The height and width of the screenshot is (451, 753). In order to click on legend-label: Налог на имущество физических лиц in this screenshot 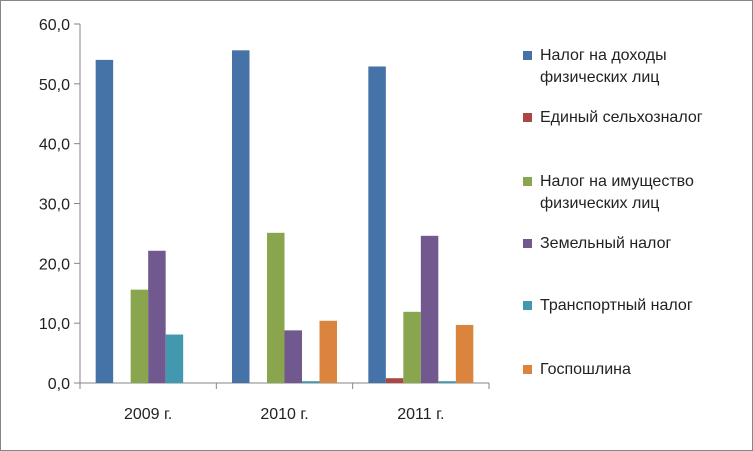, I will do `click(617, 192)`.